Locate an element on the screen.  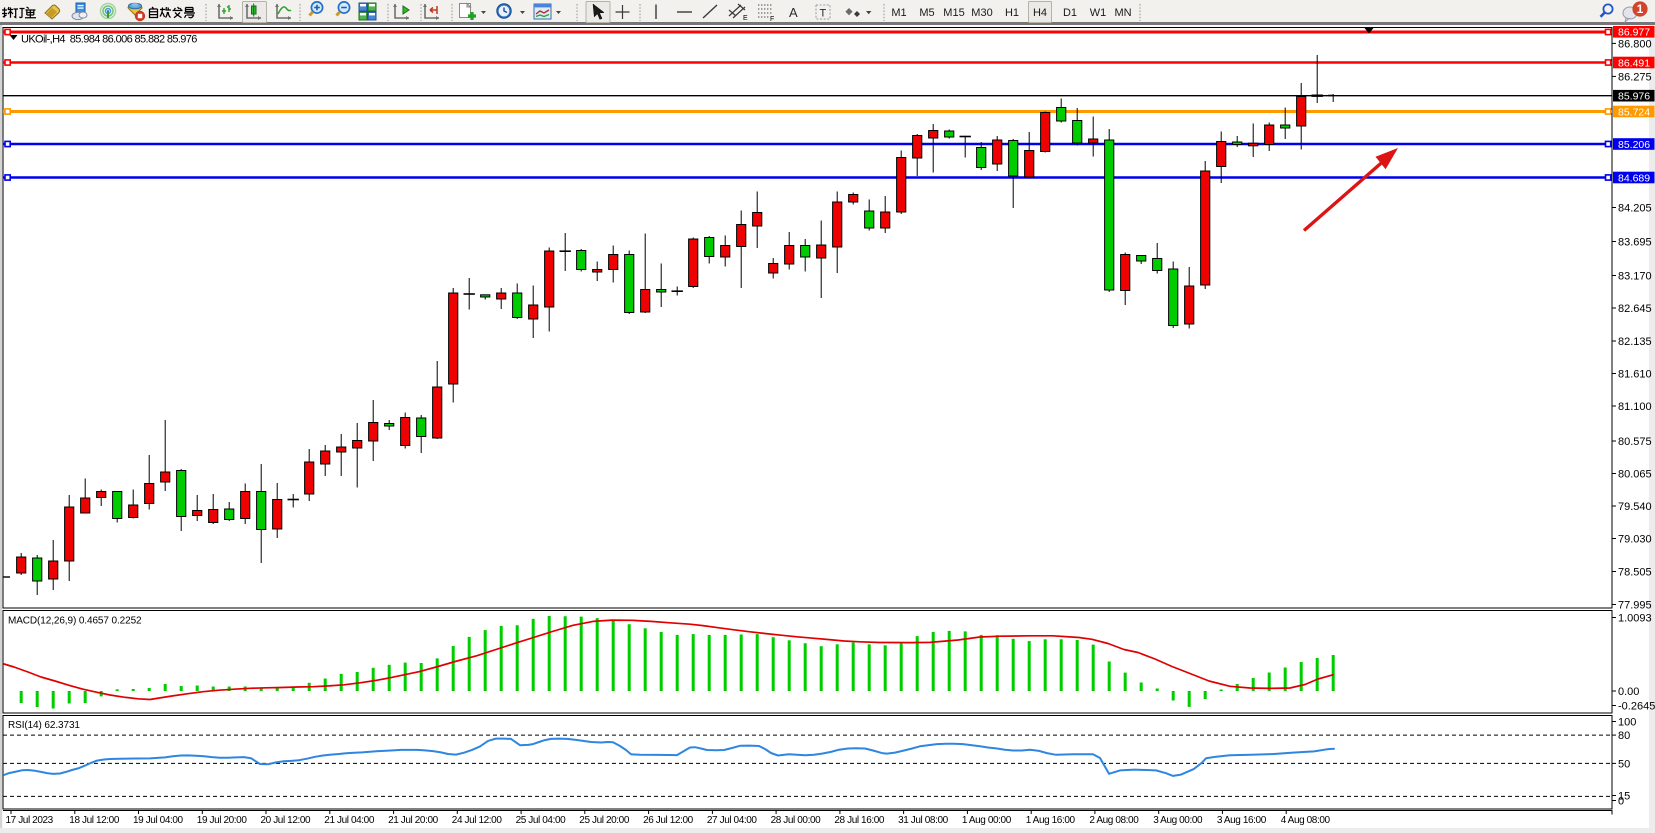
svg-text: 1 Aug 16:00 is located at coordinates (1051, 820).